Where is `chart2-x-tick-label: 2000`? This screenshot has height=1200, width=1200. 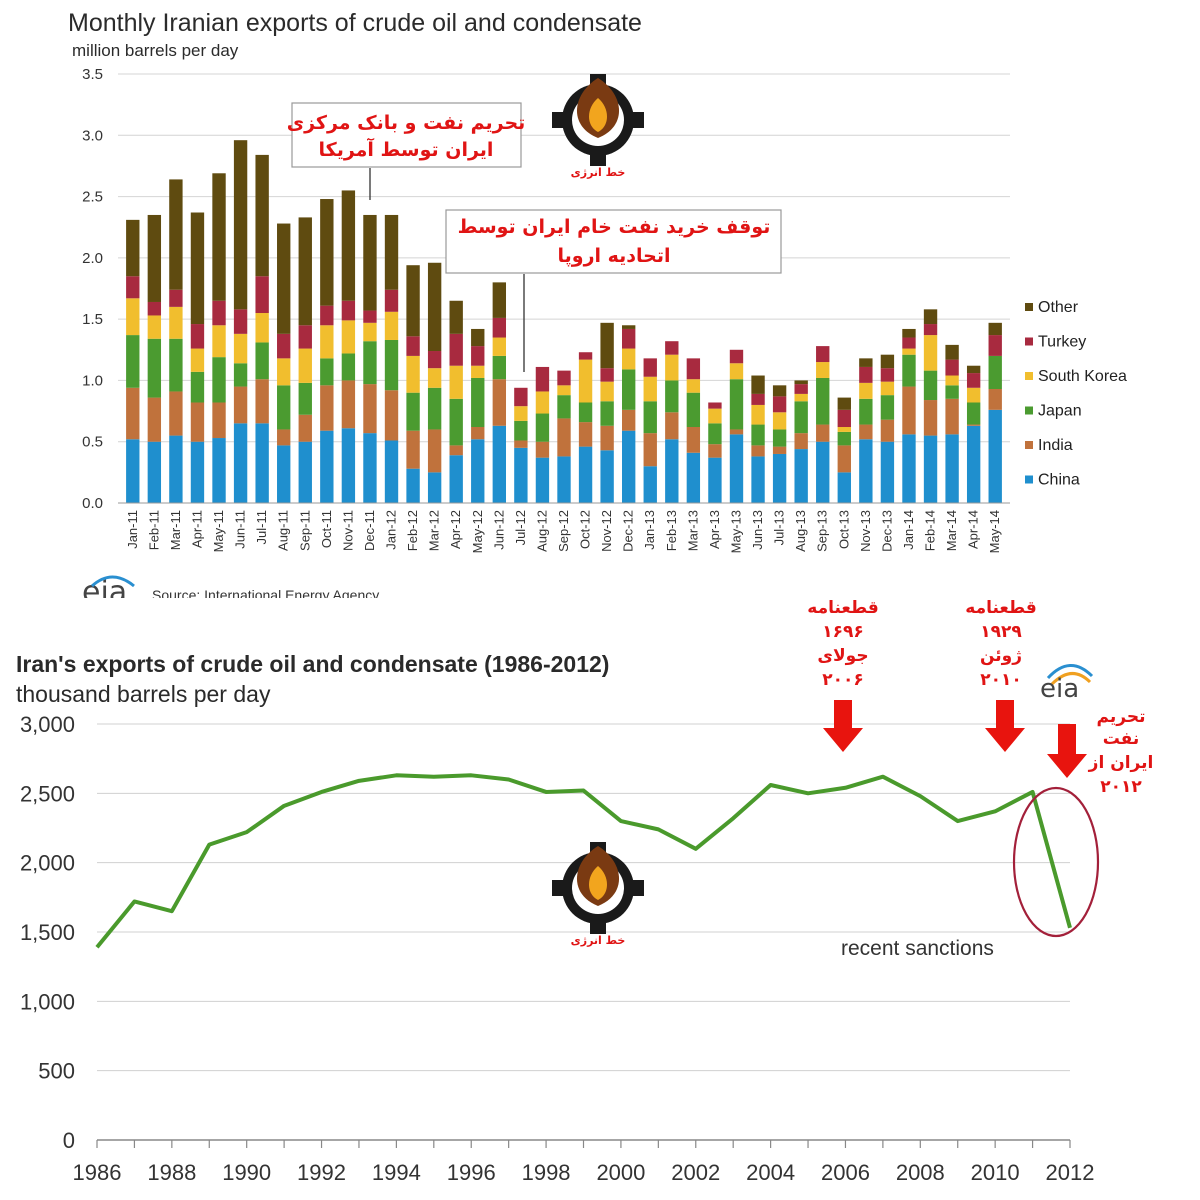
chart2-x-tick-label: 2000 is located at coordinates (620, 1172).